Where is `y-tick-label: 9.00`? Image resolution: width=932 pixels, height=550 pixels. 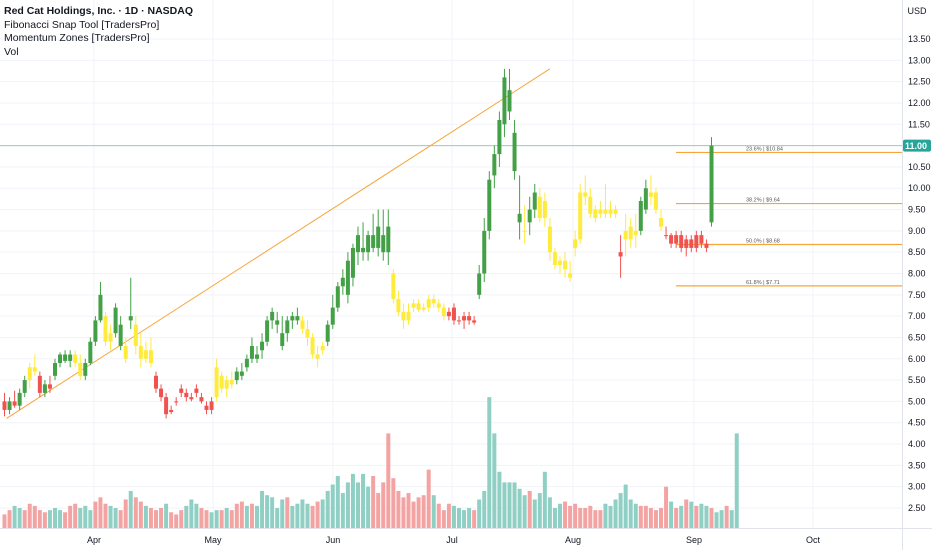 y-tick-label: 9.00 is located at coordinates (917, 231).